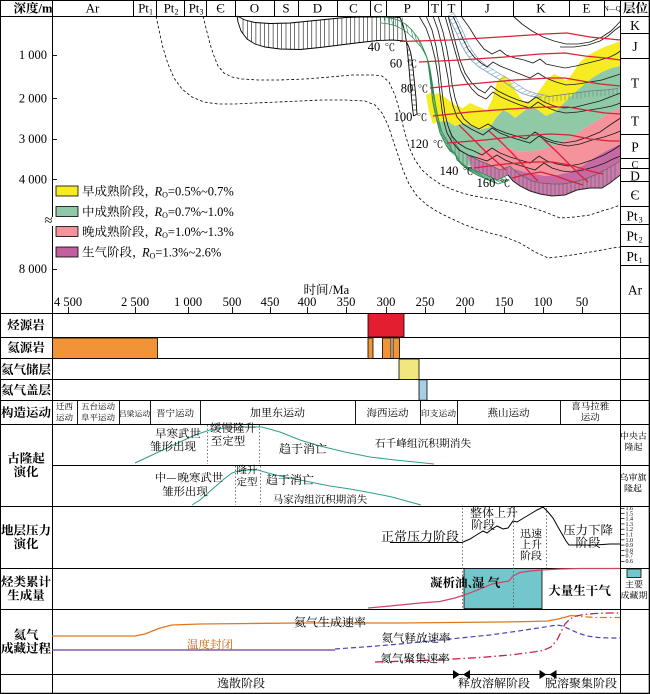 The height and width of the screenshot is (694, 650). I want to click on svg-text: 1.3, so click(630, 525).